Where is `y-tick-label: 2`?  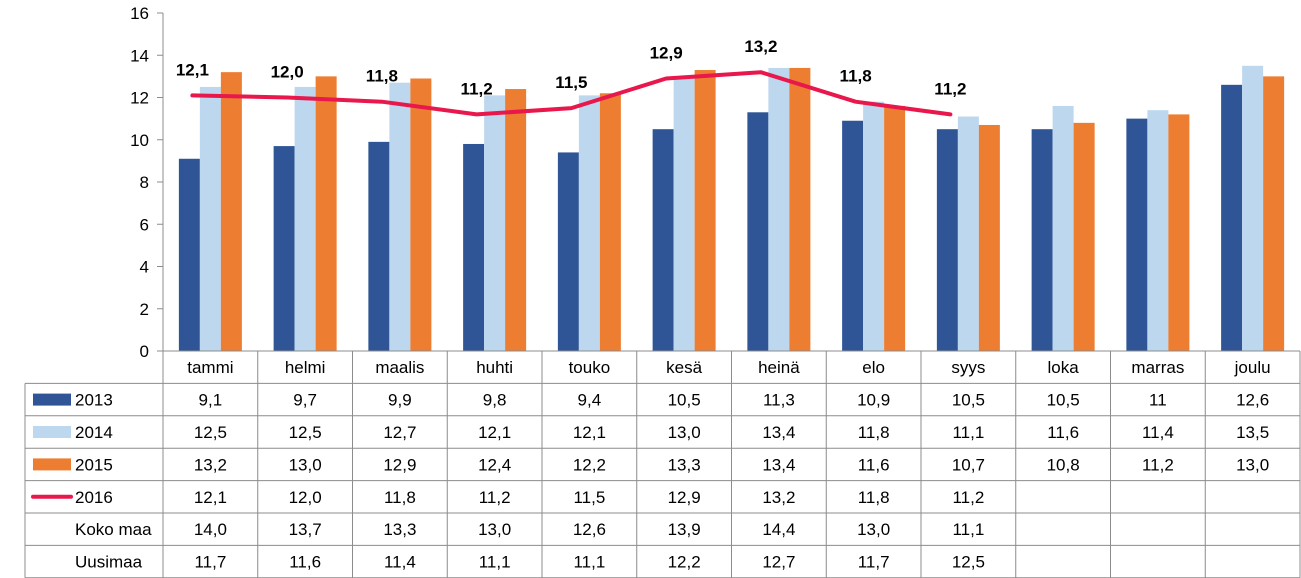
y-tick-label: 2 is located at coordinates (144, 309).